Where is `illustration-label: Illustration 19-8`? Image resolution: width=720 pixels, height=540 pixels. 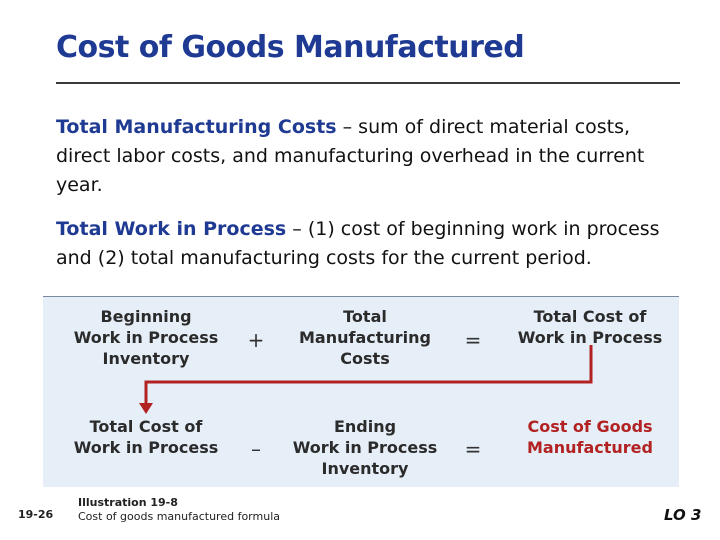 illustration-label: Illustration 19-8 is located at coordinates (128, 502).